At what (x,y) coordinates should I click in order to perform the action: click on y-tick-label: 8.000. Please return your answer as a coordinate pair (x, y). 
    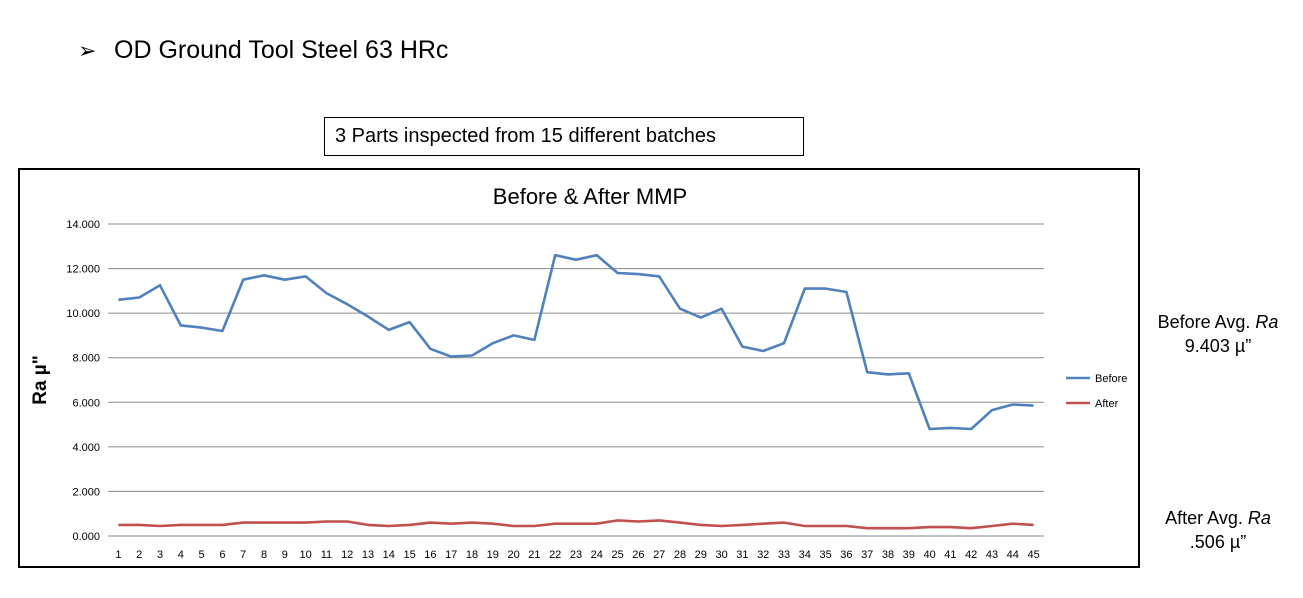
    Looking at the image, I should click on (86, 359).